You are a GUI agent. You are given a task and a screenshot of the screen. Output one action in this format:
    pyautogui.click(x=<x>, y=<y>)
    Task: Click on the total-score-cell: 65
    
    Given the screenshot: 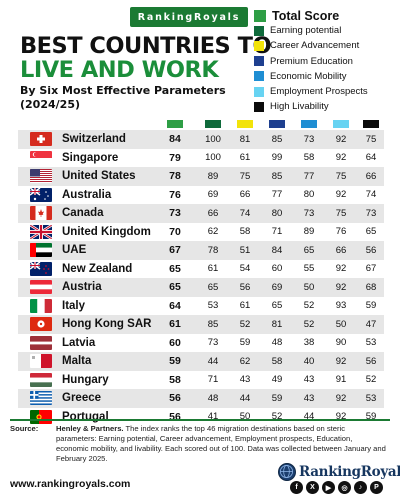 What is the action you would take?
    pyautogui.click(x=175, y=287)
    